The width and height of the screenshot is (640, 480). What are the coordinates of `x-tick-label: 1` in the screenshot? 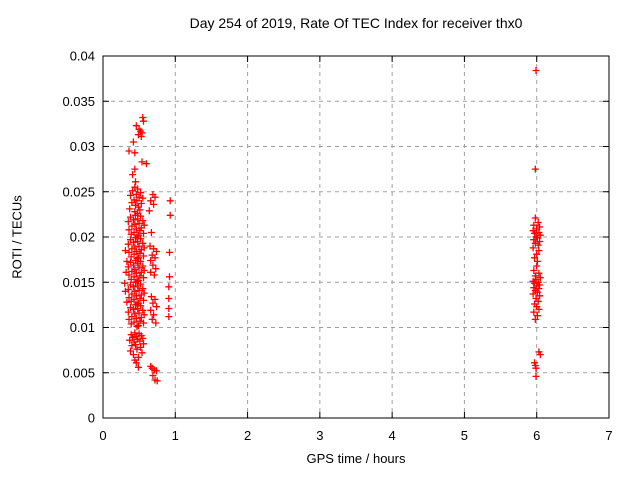 It's located at (175, 435).